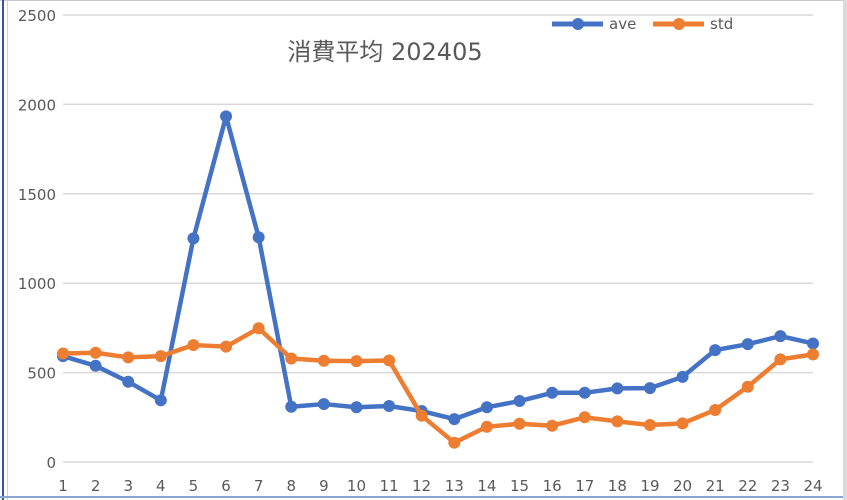 This screenshot has height=500, width=847. What do you see at coordinates (324, 486) in the screenshot?
I see `x-tick-label: 9` at bounding box center [324, 486].